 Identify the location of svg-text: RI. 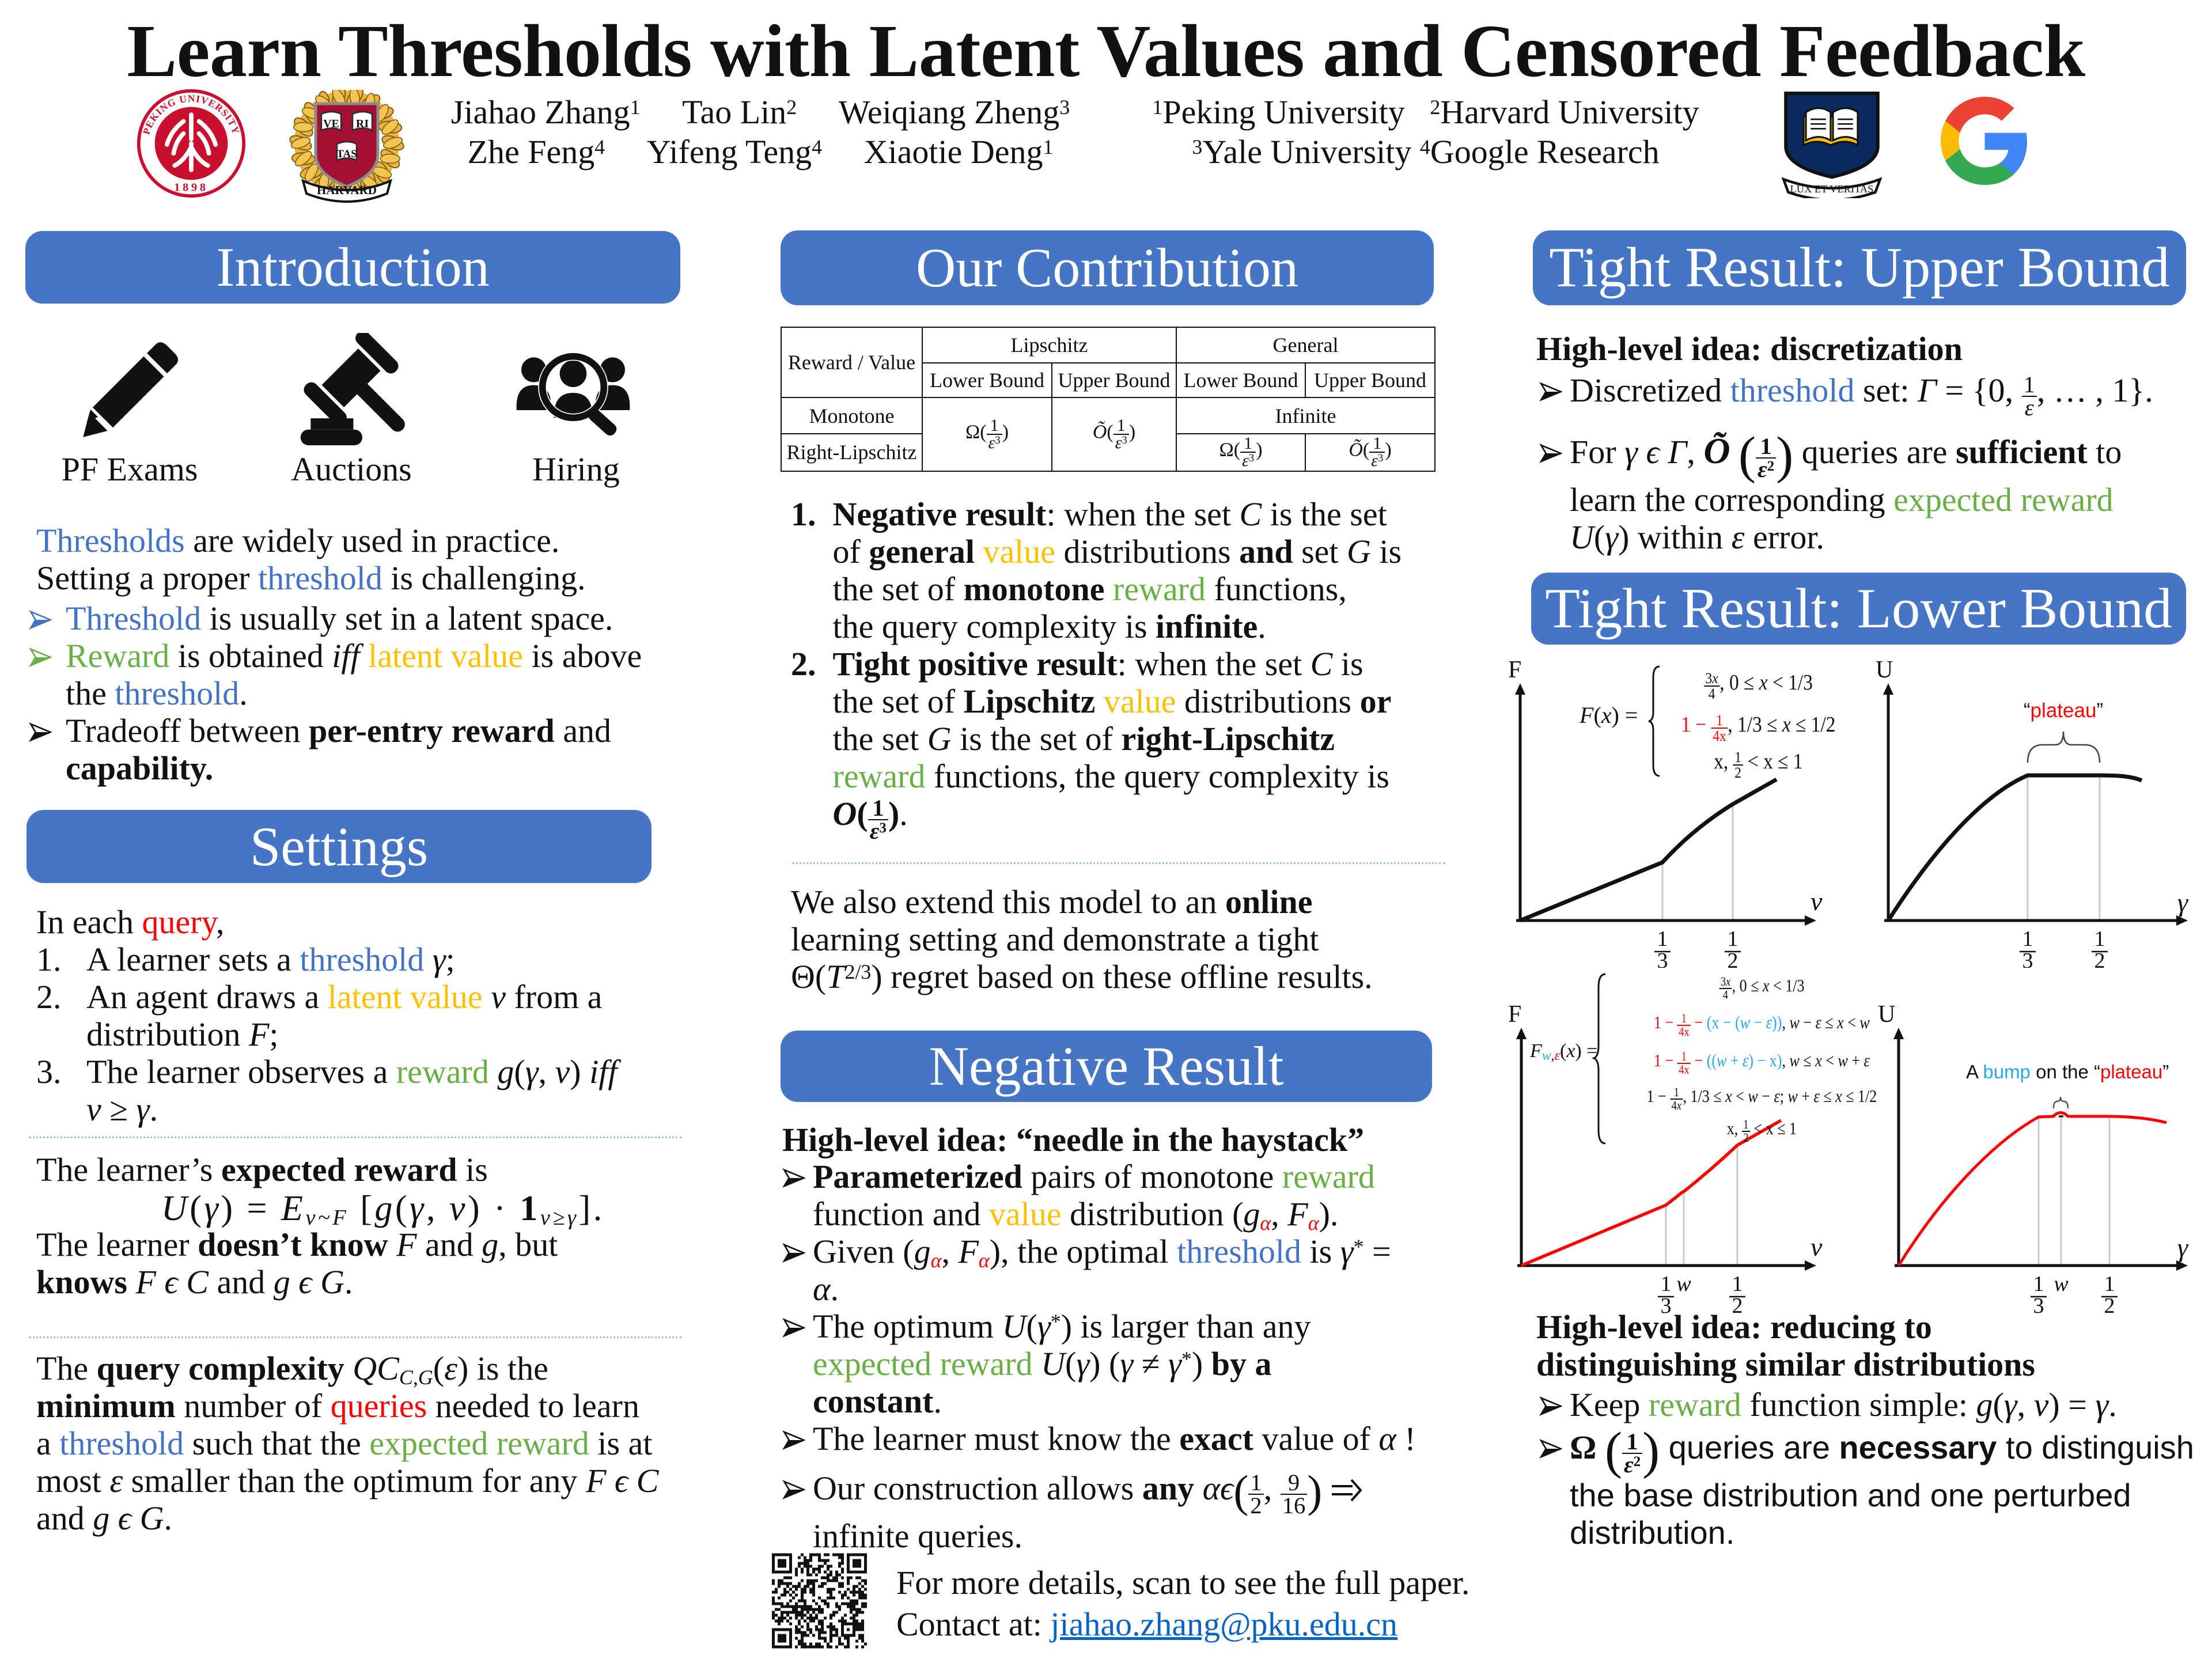
(362, 124).